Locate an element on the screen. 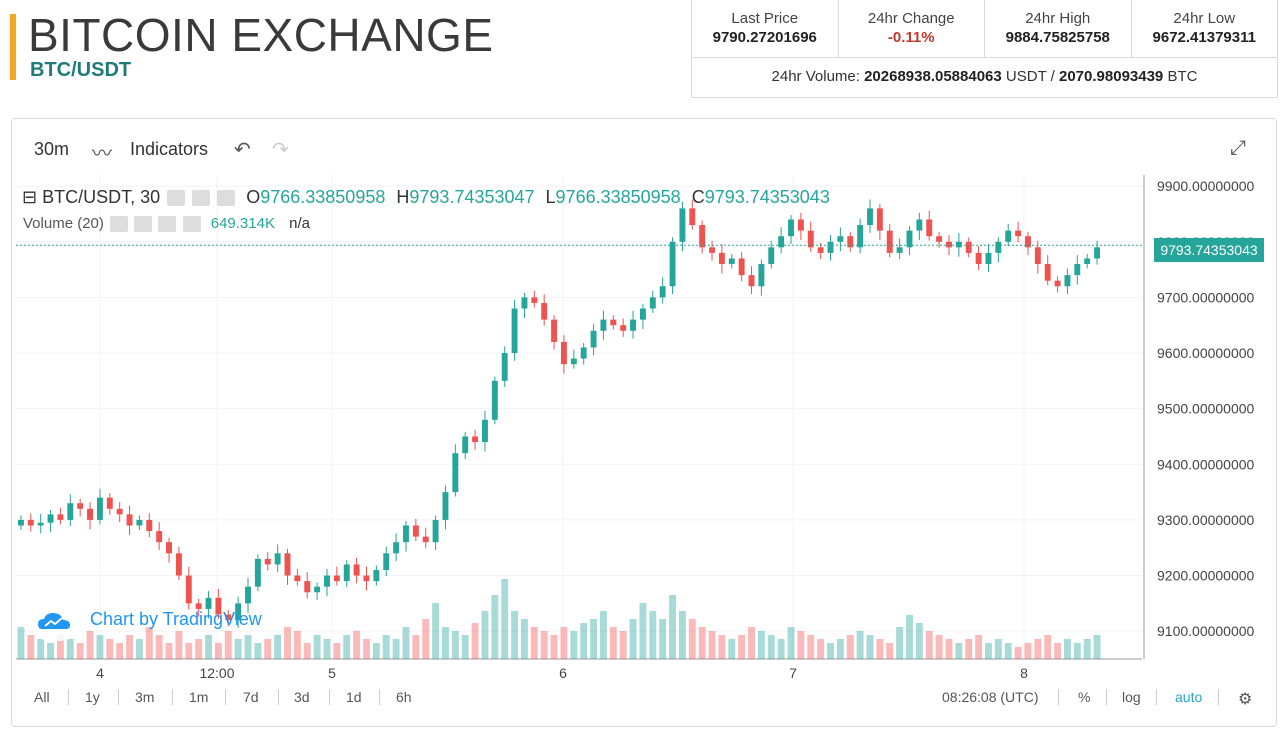 This screenshot has height=731, width=1280. stat-label: 24hr Low is located at coordinates (1204, 18).